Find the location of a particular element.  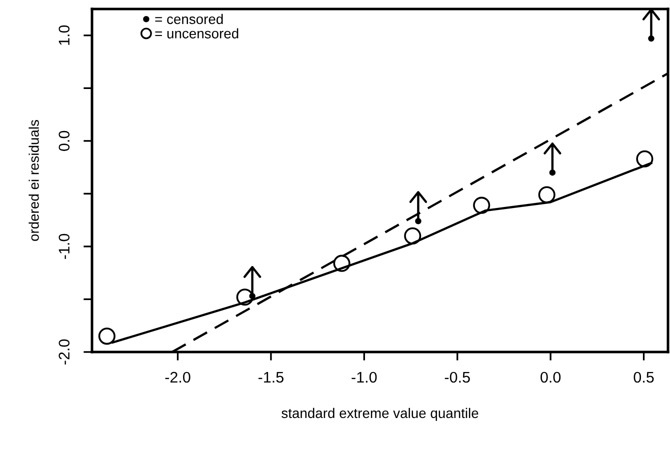

y-tick-label: 0.0 is located at coordinates (64, 140).